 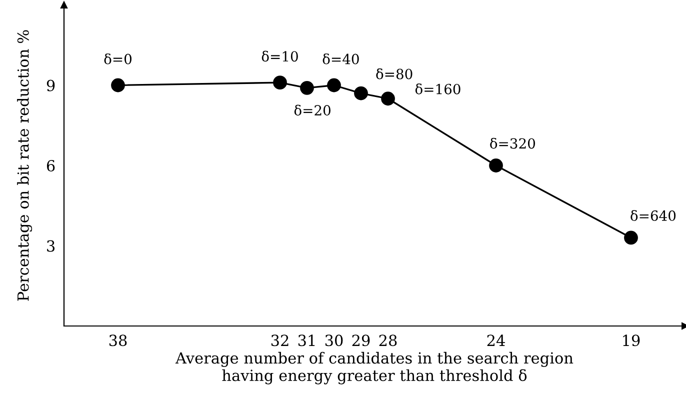 I want to click on y-tick-label: 6, so click(x=50, y=166).